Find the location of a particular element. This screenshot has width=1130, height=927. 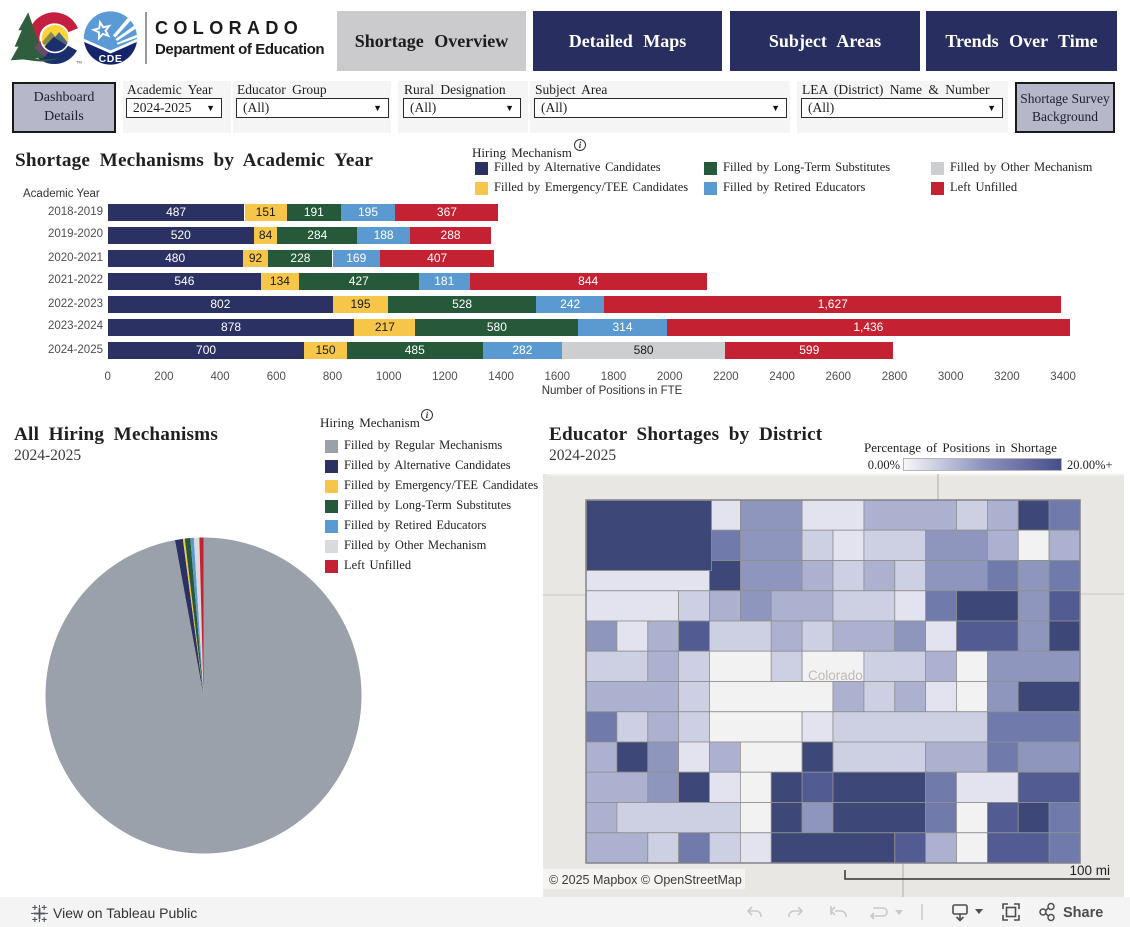

svg-text: Colorado is located at coordinates (835, 675).